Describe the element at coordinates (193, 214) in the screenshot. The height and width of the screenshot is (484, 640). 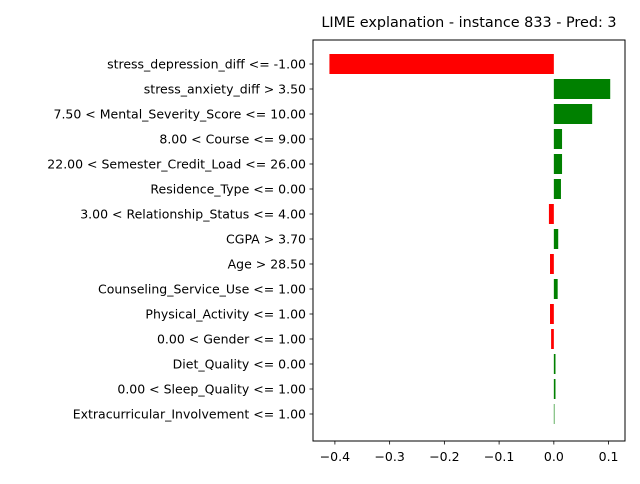
I see `y-tick-label-6: 3.00 < Relationship_Status <= 4.00` at that location.